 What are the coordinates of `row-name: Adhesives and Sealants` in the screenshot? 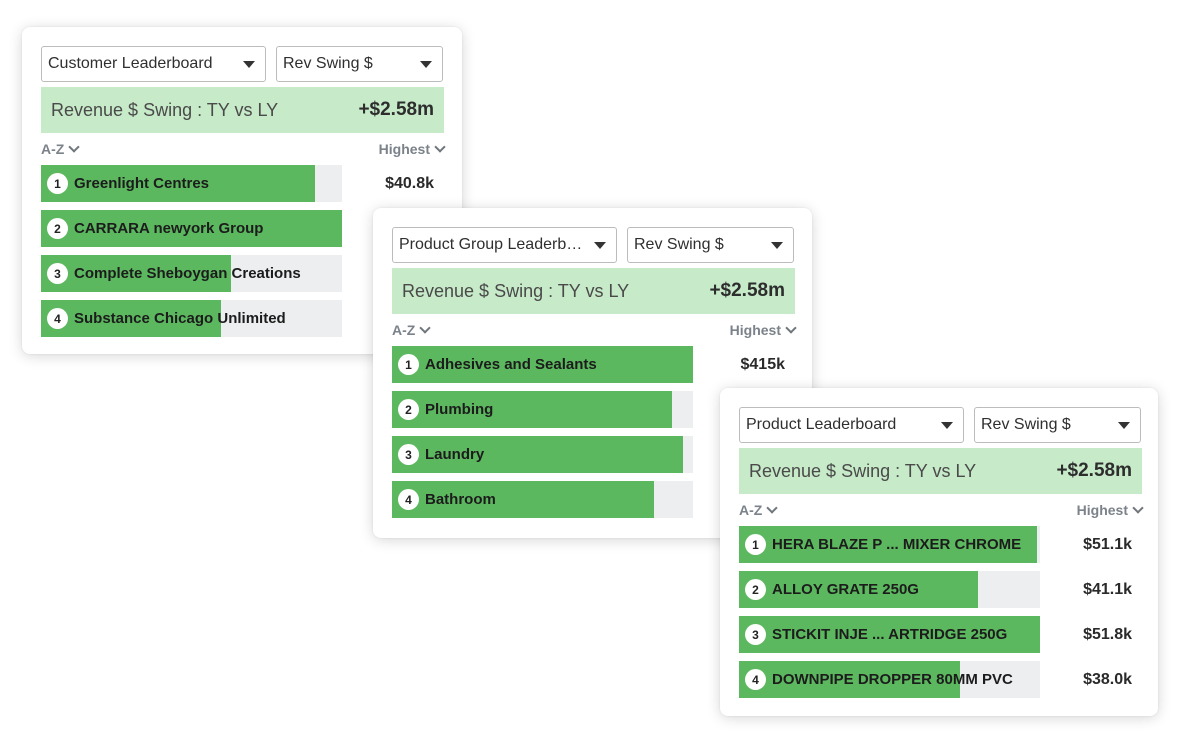 It's located at (511, 364).